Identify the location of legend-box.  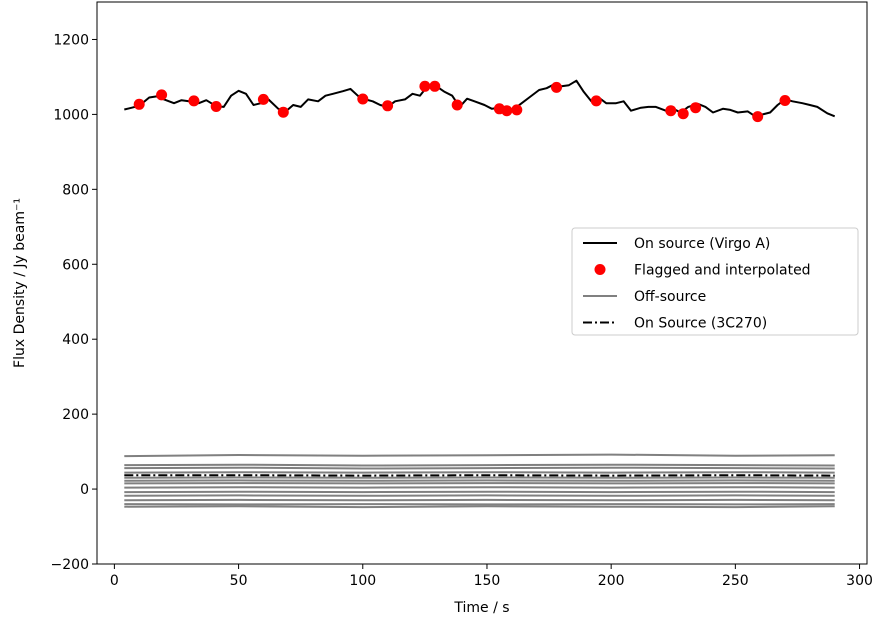
(715, 281).